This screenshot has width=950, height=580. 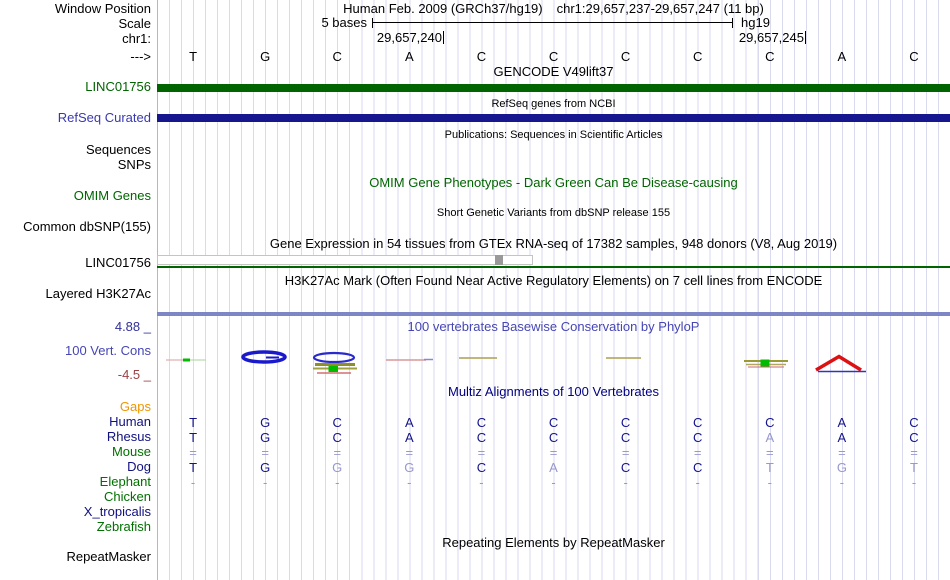 What do you see at coordinates (134, 164) in the screenshot?
I see `track-label-snps: SNPs` at bounding box center [134, 164].